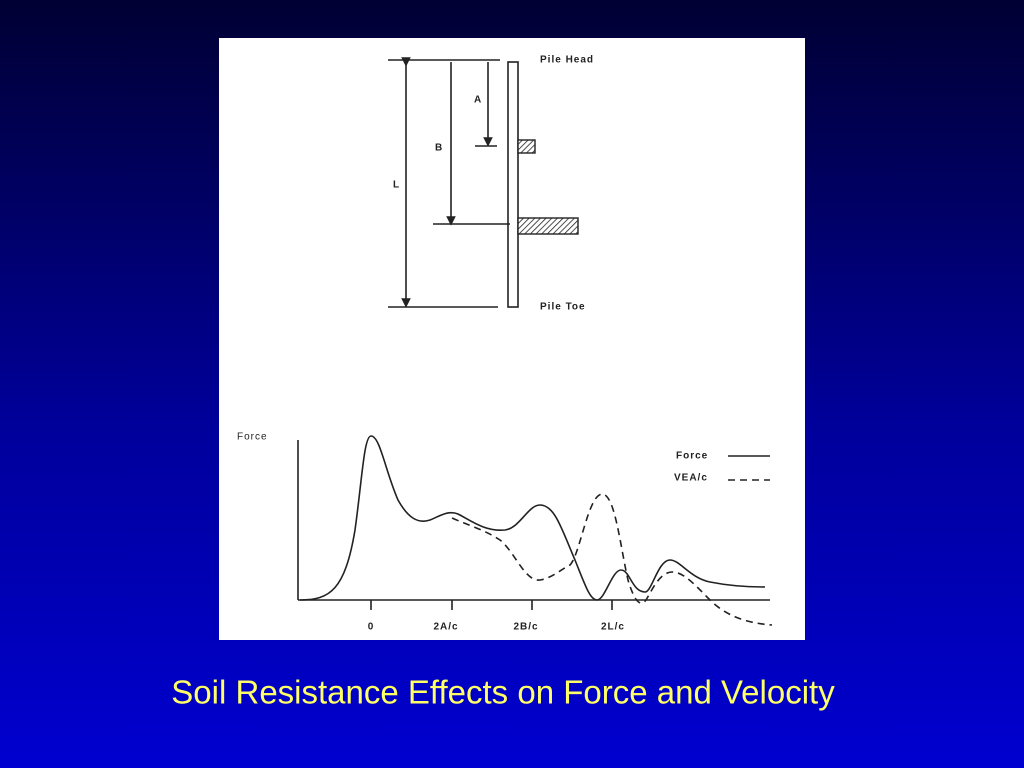 This screenshot has width=1024, height=768. Describe the element at coordinates (548, 226) in the screenshot. I see `resistance-large` at that location.